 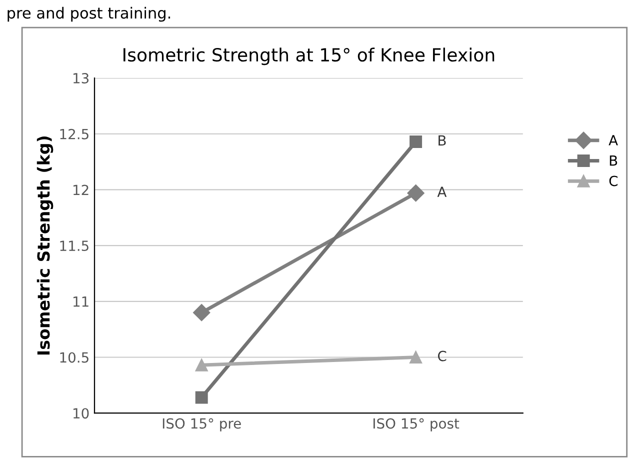 I want to click on y-tick-label: 12.5, so click(x=74, y=134).